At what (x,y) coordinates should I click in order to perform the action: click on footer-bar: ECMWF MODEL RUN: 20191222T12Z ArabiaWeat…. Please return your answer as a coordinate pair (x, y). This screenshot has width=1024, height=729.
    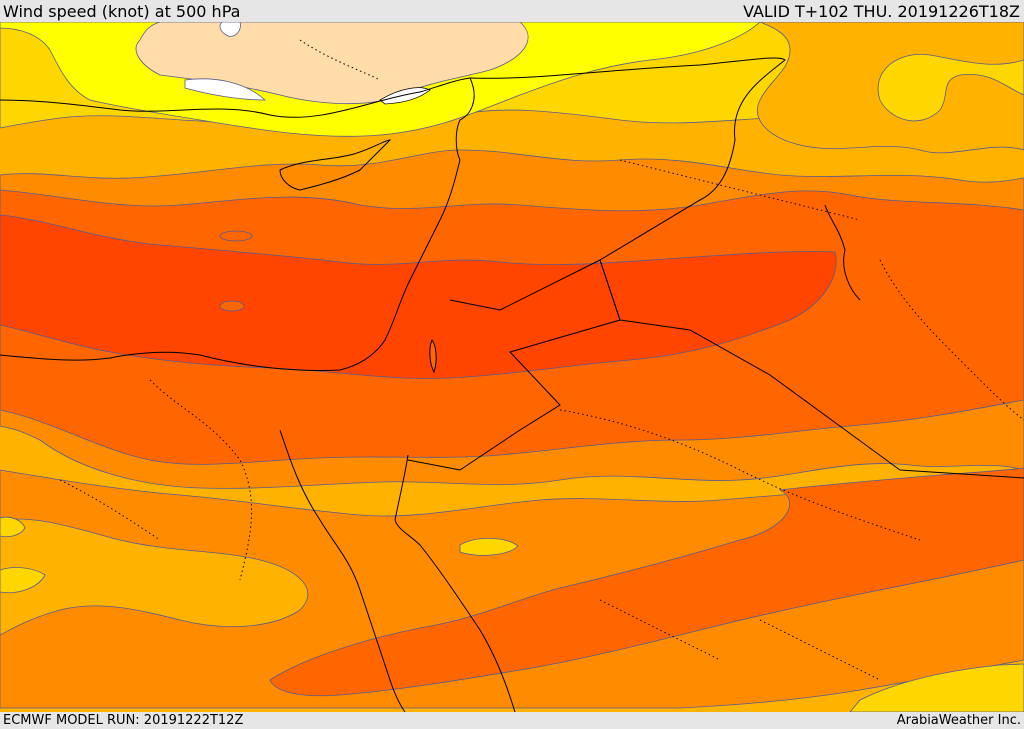
    Looking at the image, I should click on (512, 720).